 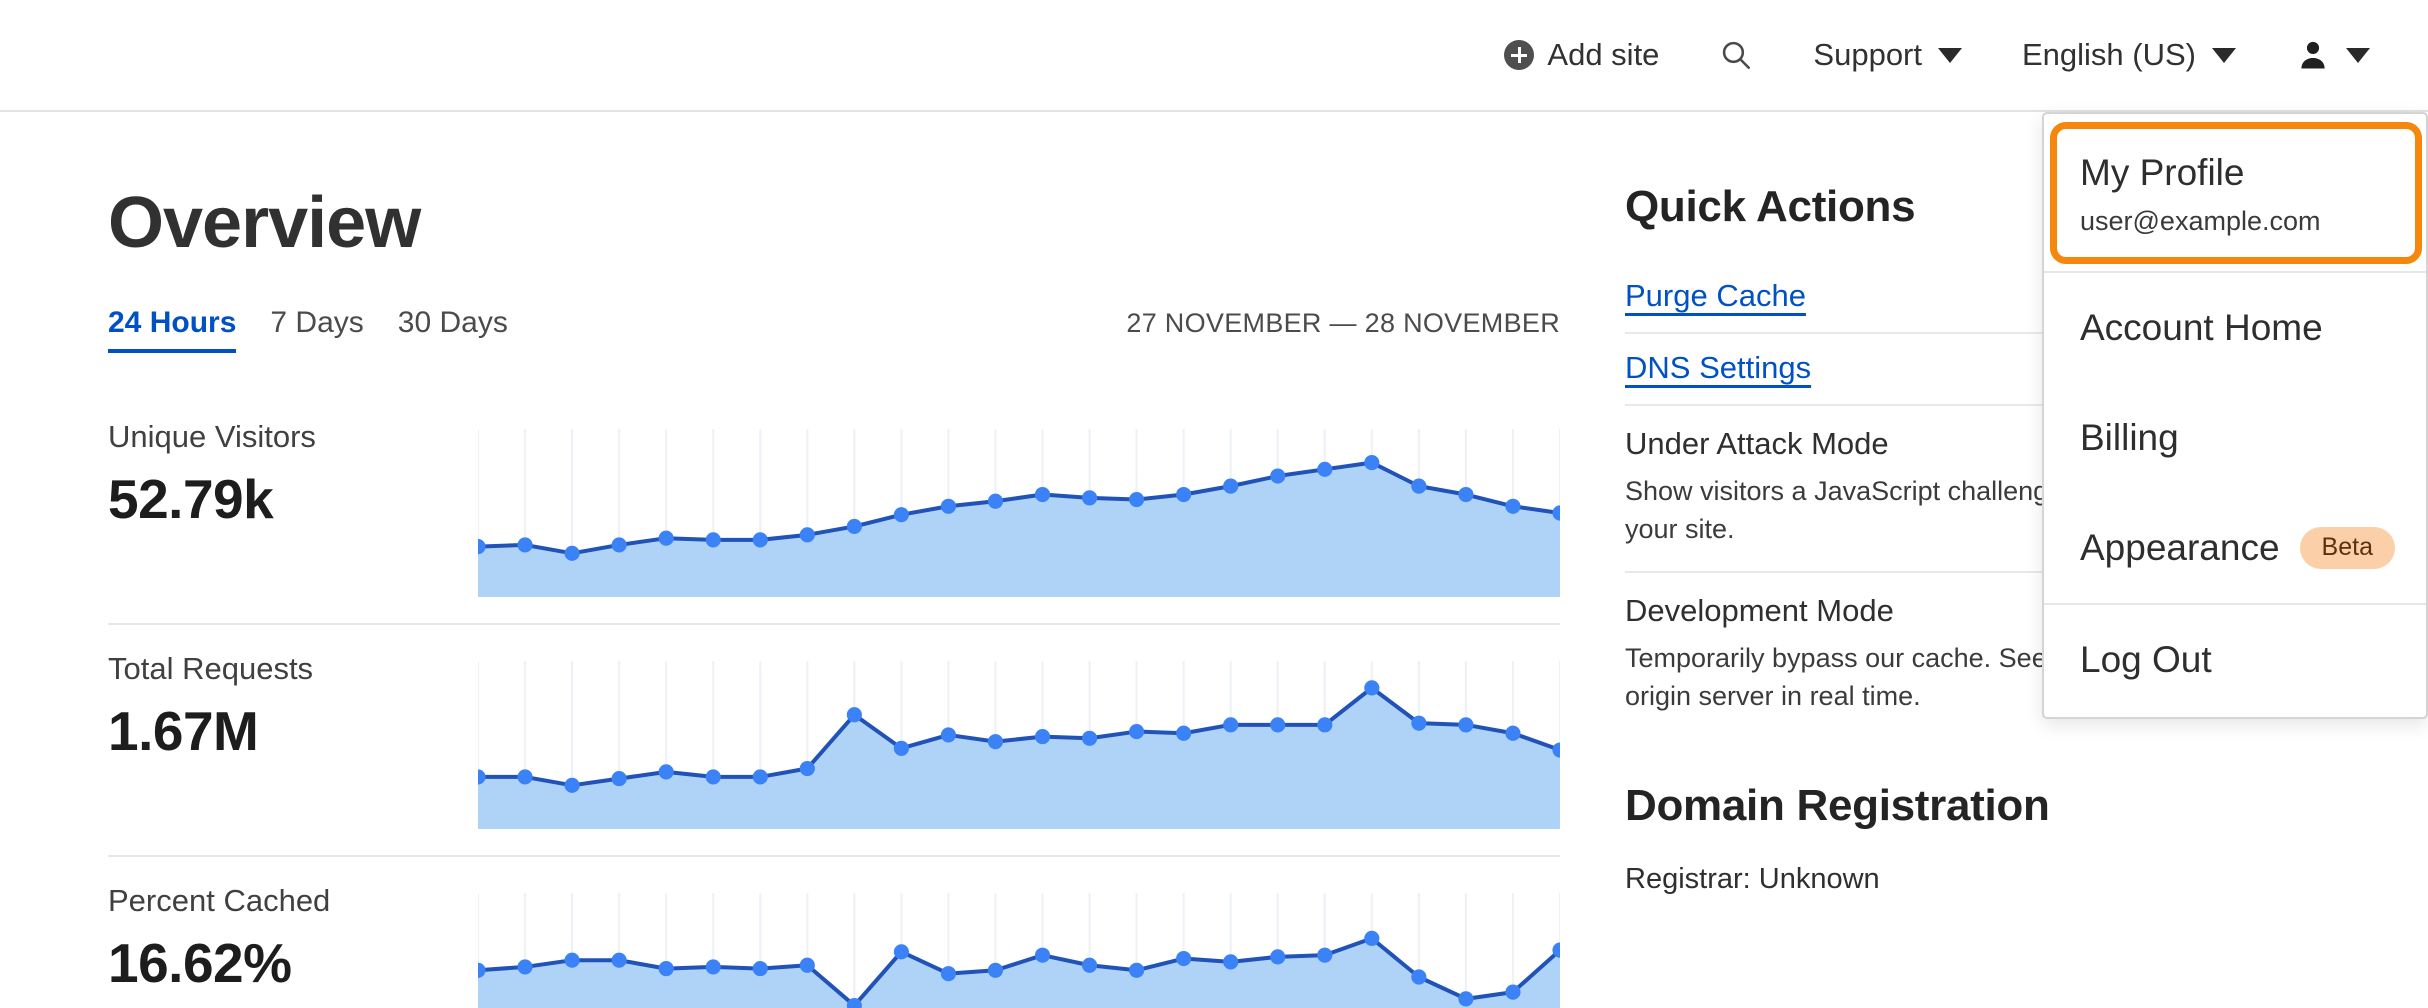 What do you see at coordinates (2235, 660) in the screenshot?
I see `dropdown-item-log-out: Log Out` at bounding box center [2235, 660].